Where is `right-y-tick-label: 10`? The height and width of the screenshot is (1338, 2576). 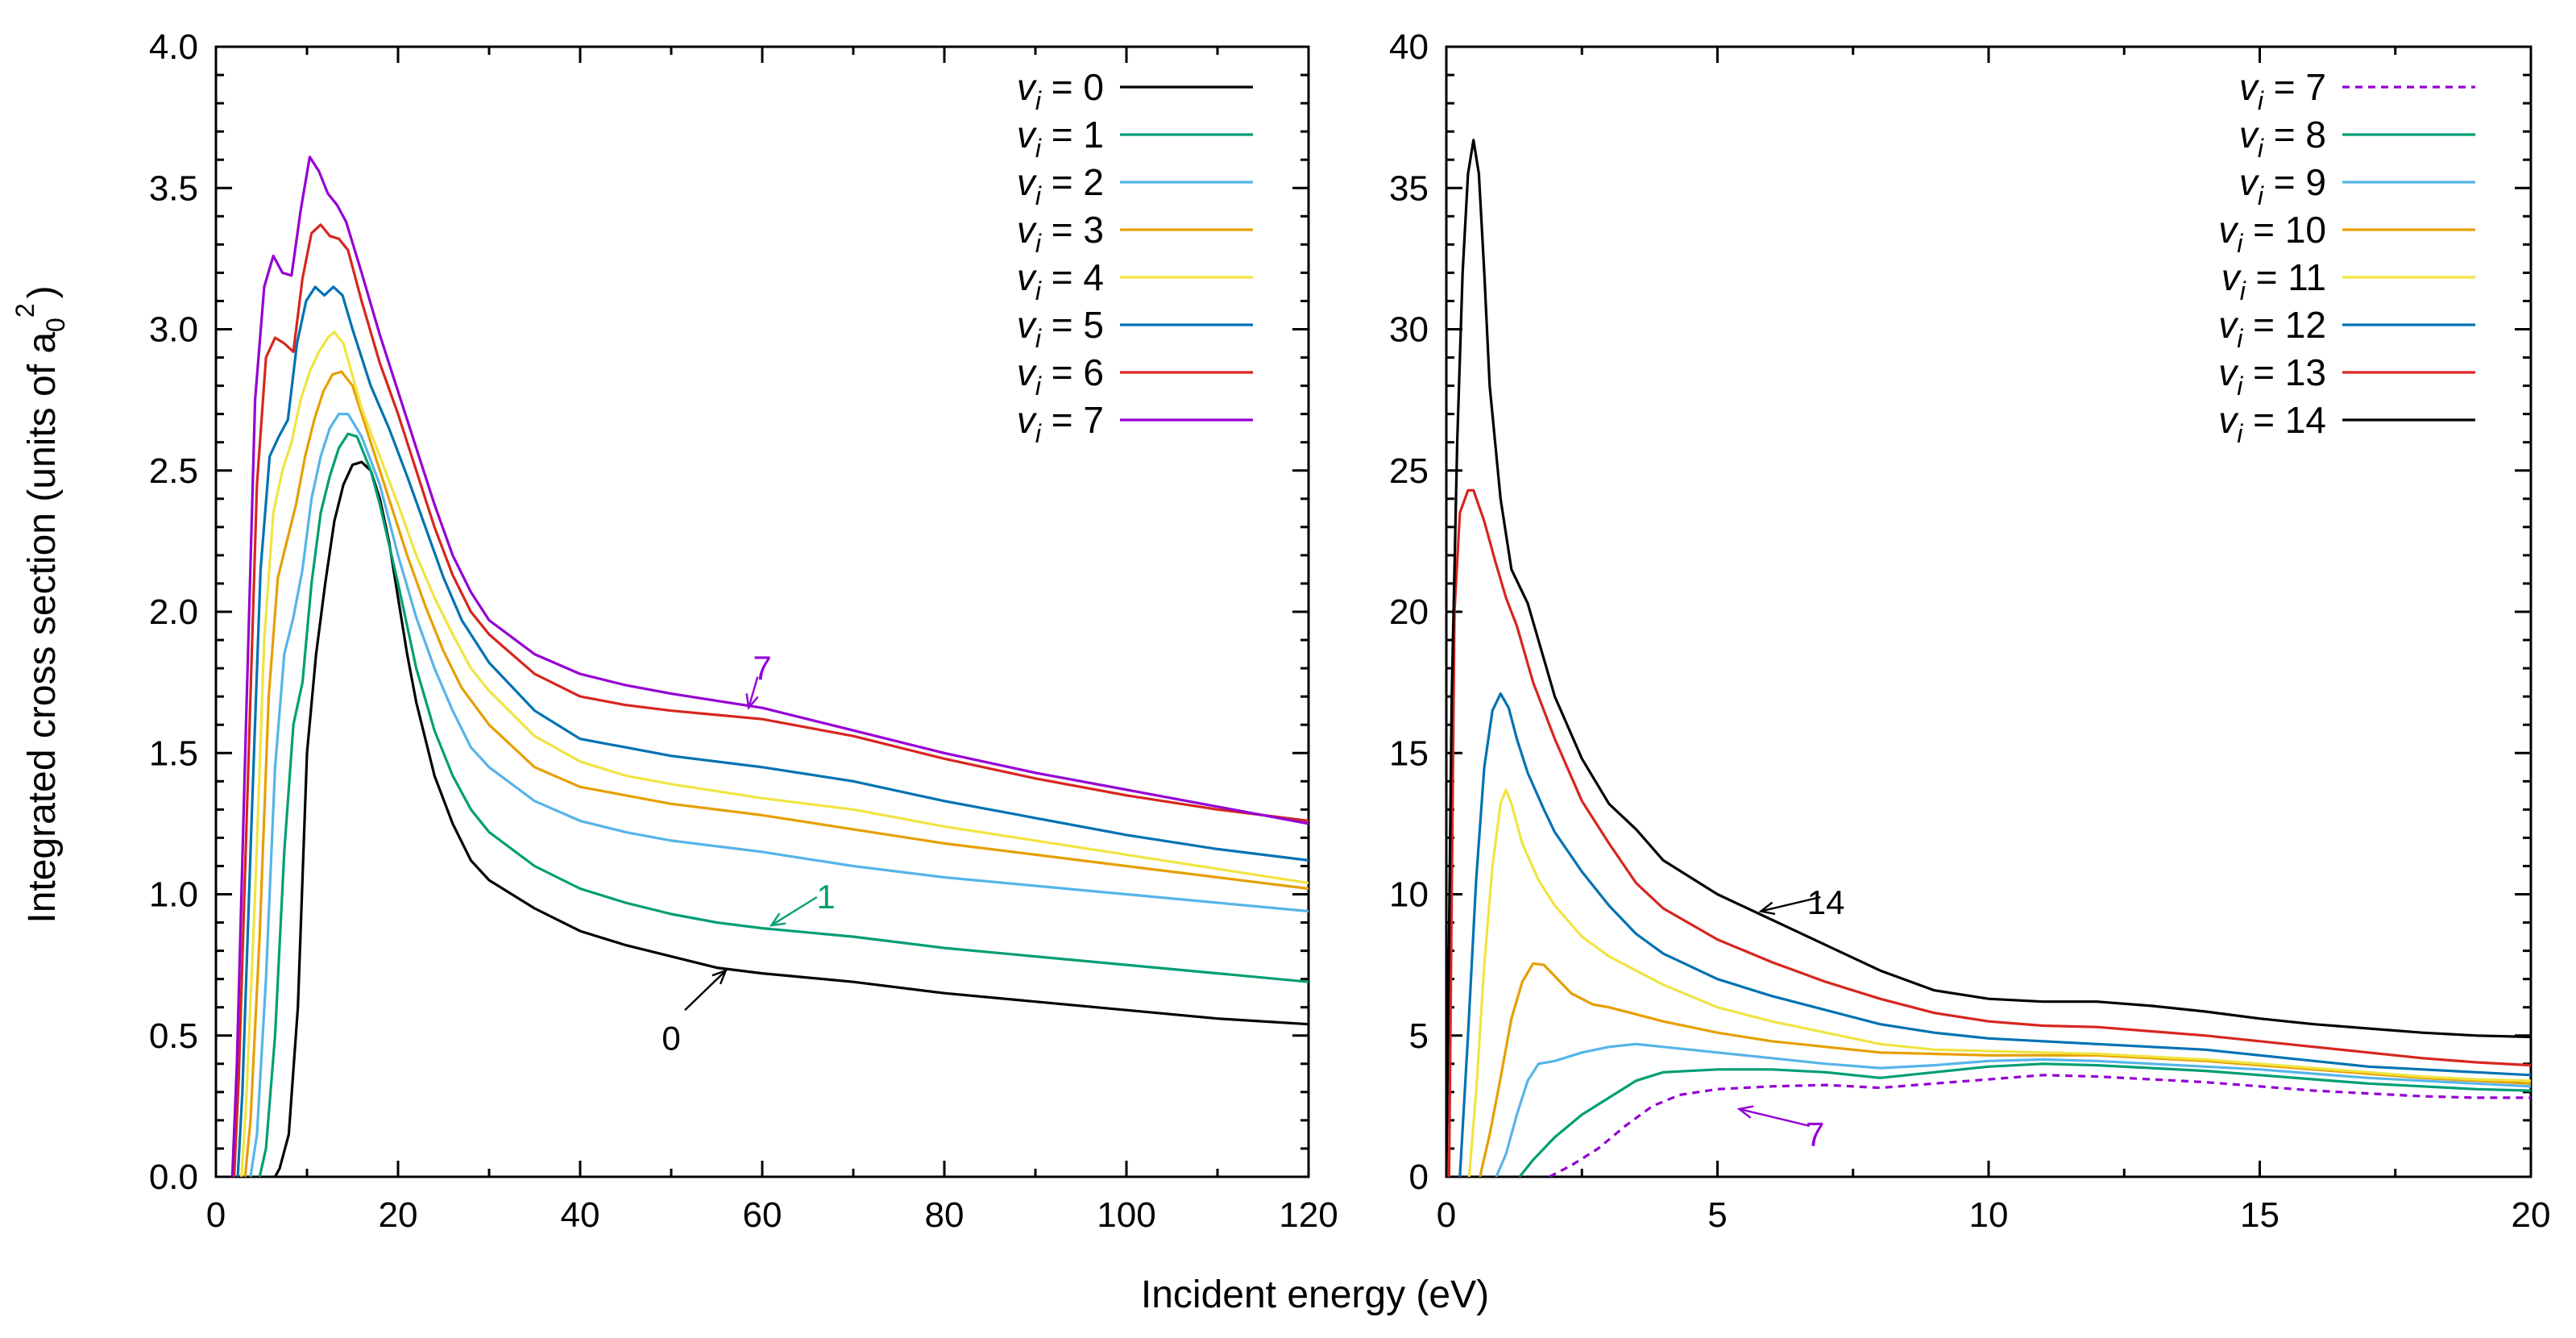
right-y-tick-label: 10 is located at coordinates (1409, 895).